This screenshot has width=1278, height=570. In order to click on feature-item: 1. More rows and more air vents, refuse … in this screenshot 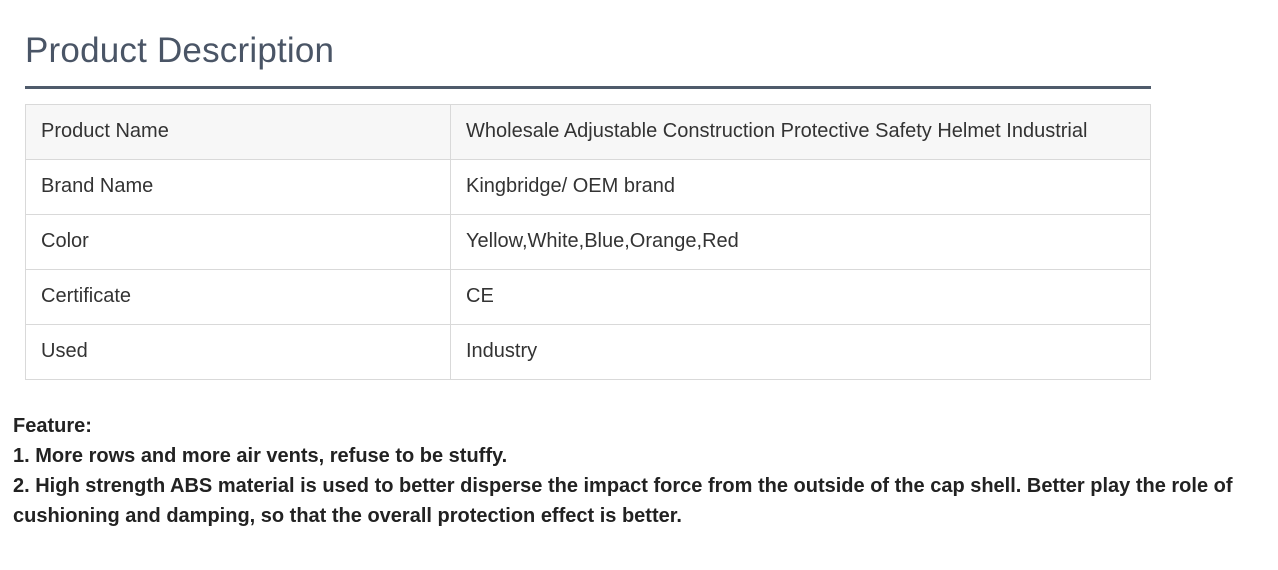, I will do `click(260, 456)`.